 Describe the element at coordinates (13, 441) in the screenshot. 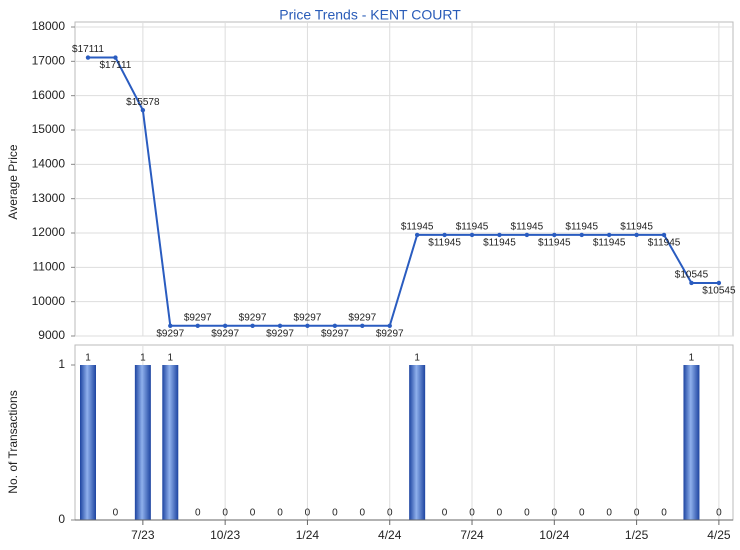

I see `y-axis-label: No. of Transactions` at that location.